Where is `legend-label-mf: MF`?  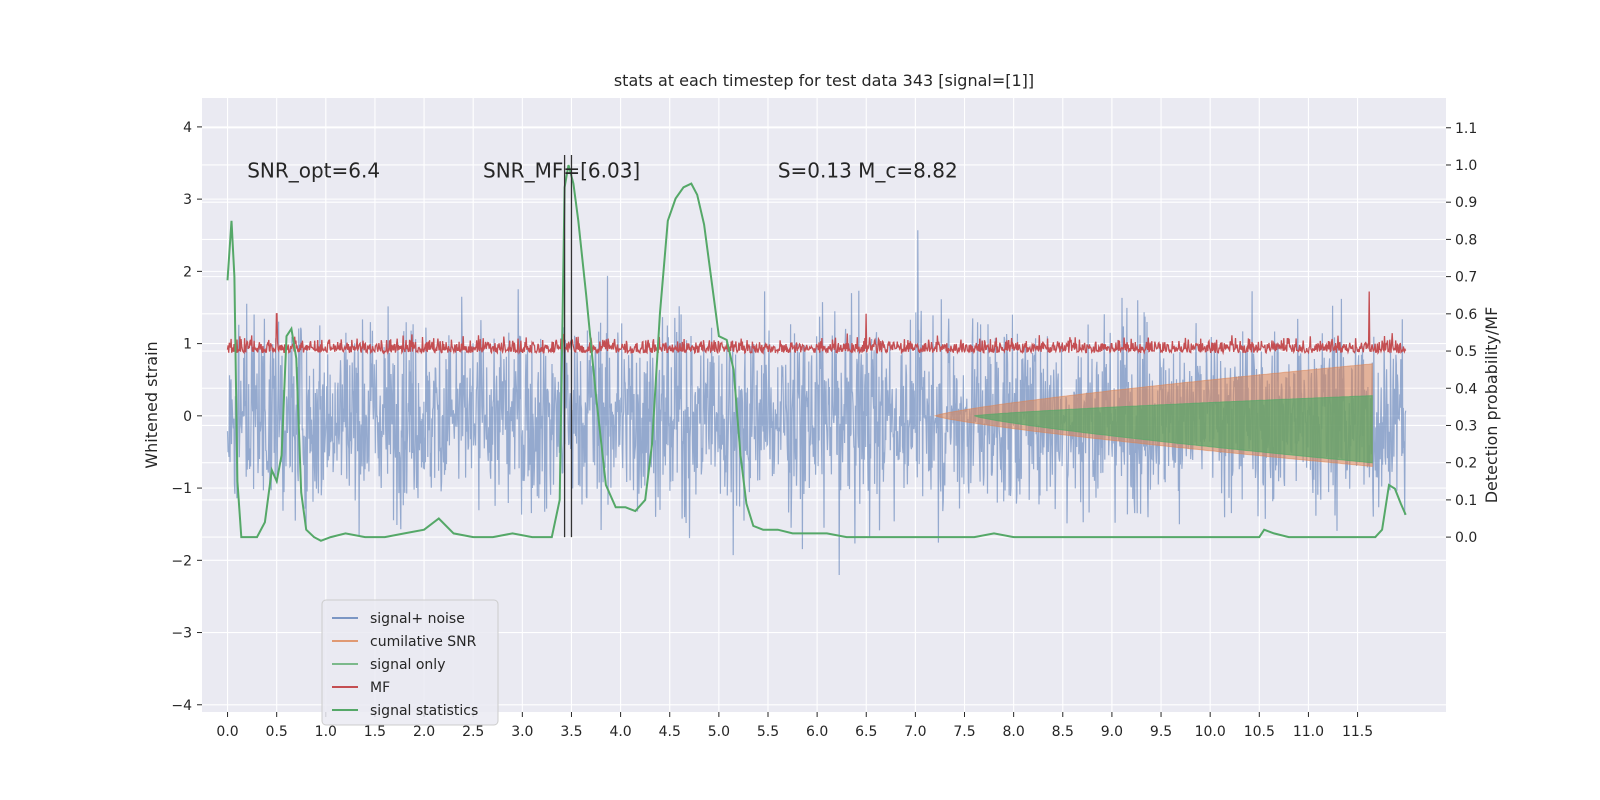 legend-label-mf: MF is located at coordinates (380, 688).